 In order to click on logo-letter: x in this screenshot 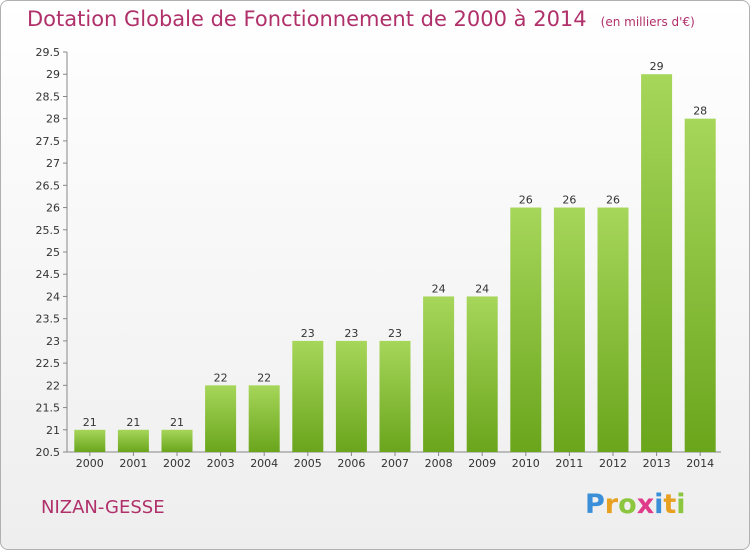, I will do `click(645, 504)`.